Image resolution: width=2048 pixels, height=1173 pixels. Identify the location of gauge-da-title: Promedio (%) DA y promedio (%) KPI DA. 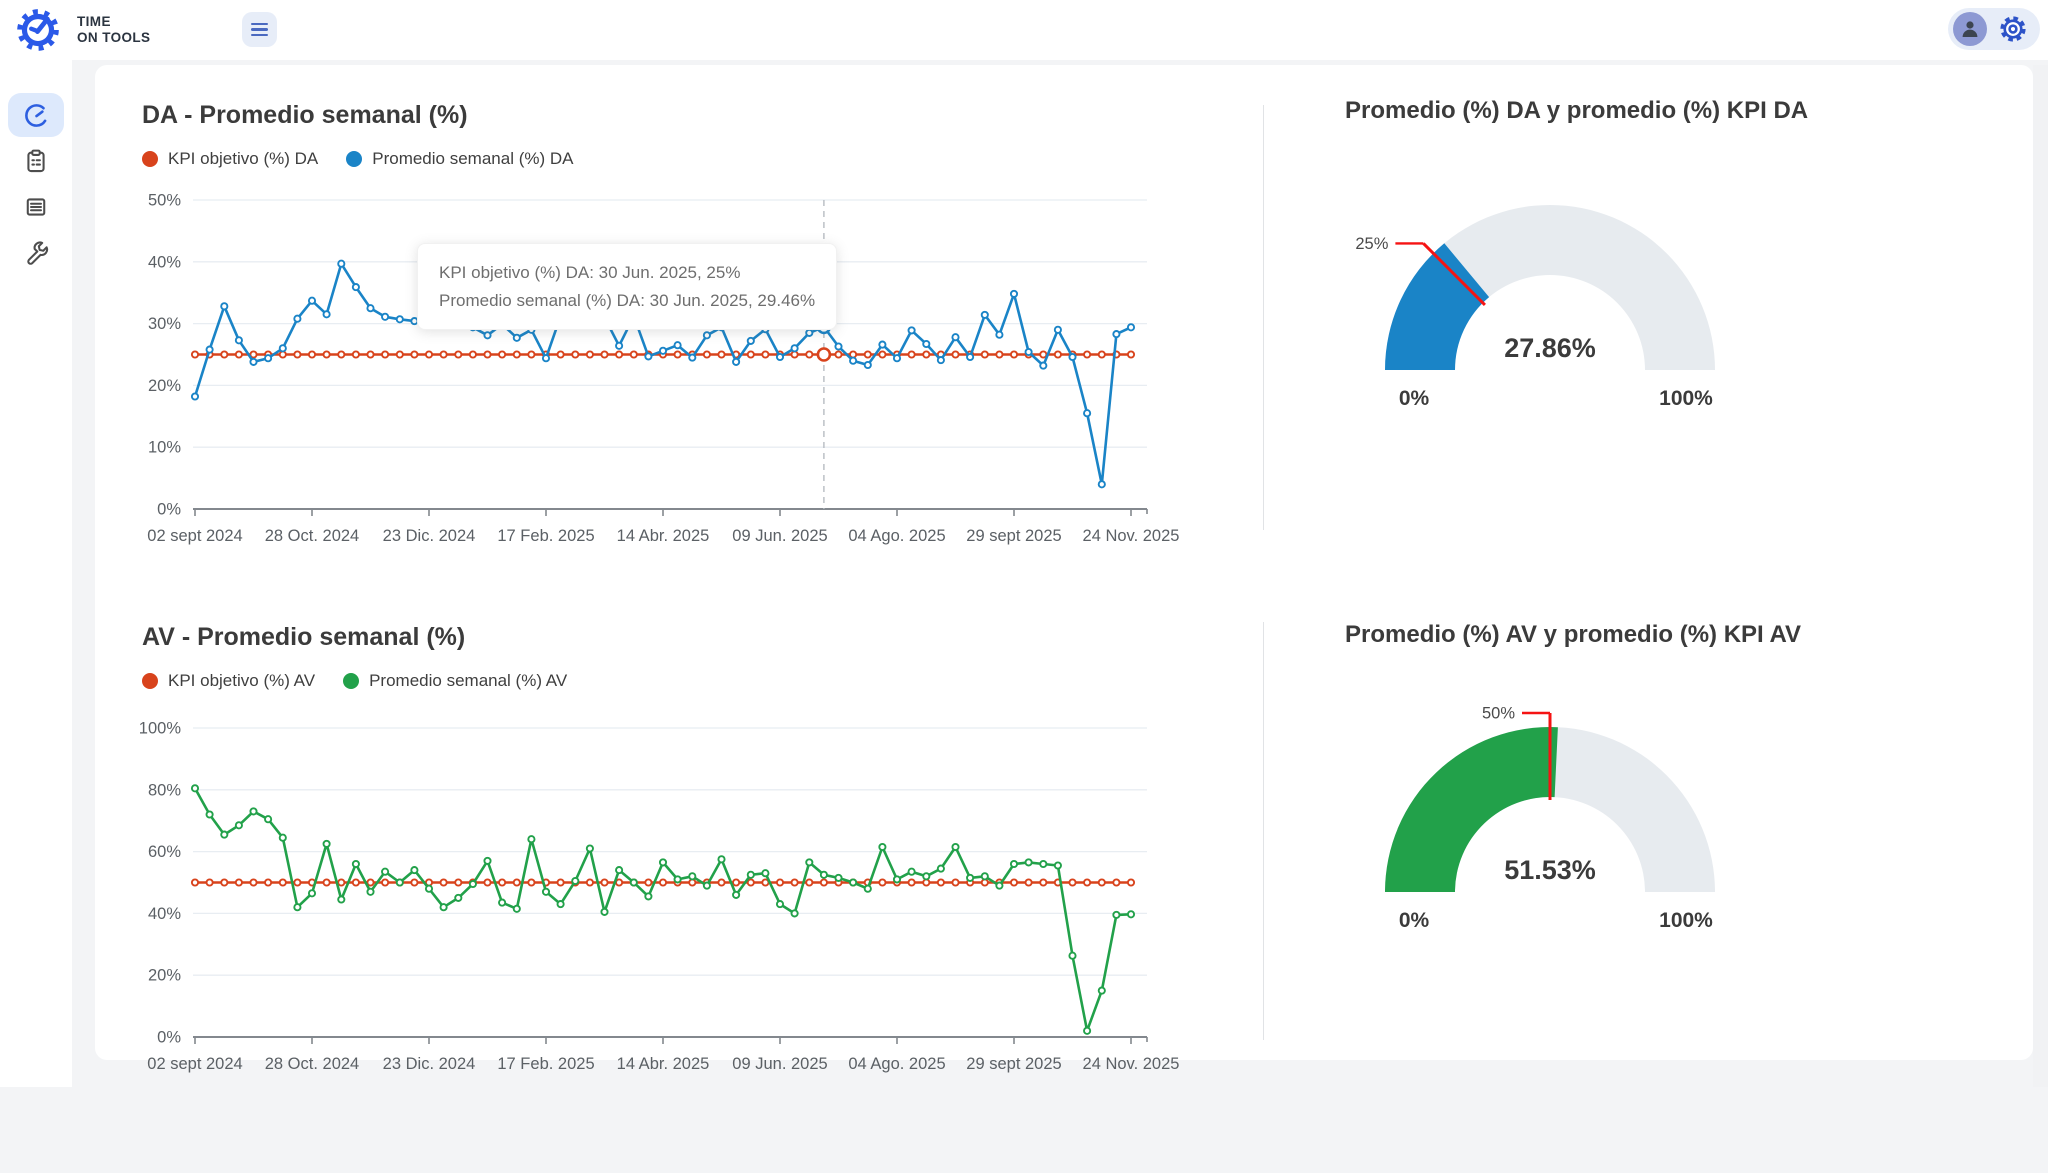
(1577, 110).